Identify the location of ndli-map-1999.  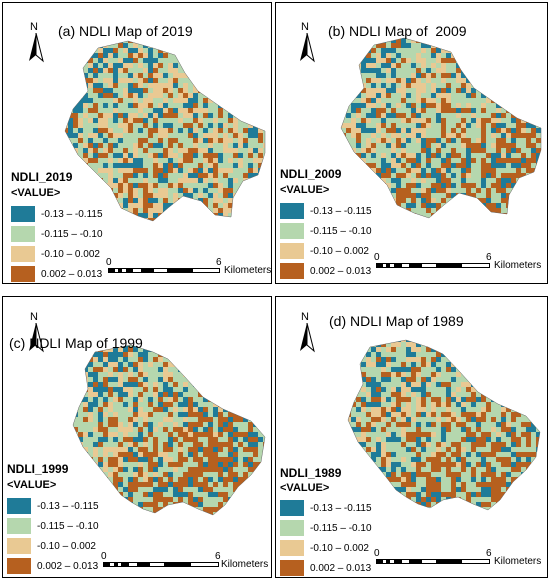
(169, 430).